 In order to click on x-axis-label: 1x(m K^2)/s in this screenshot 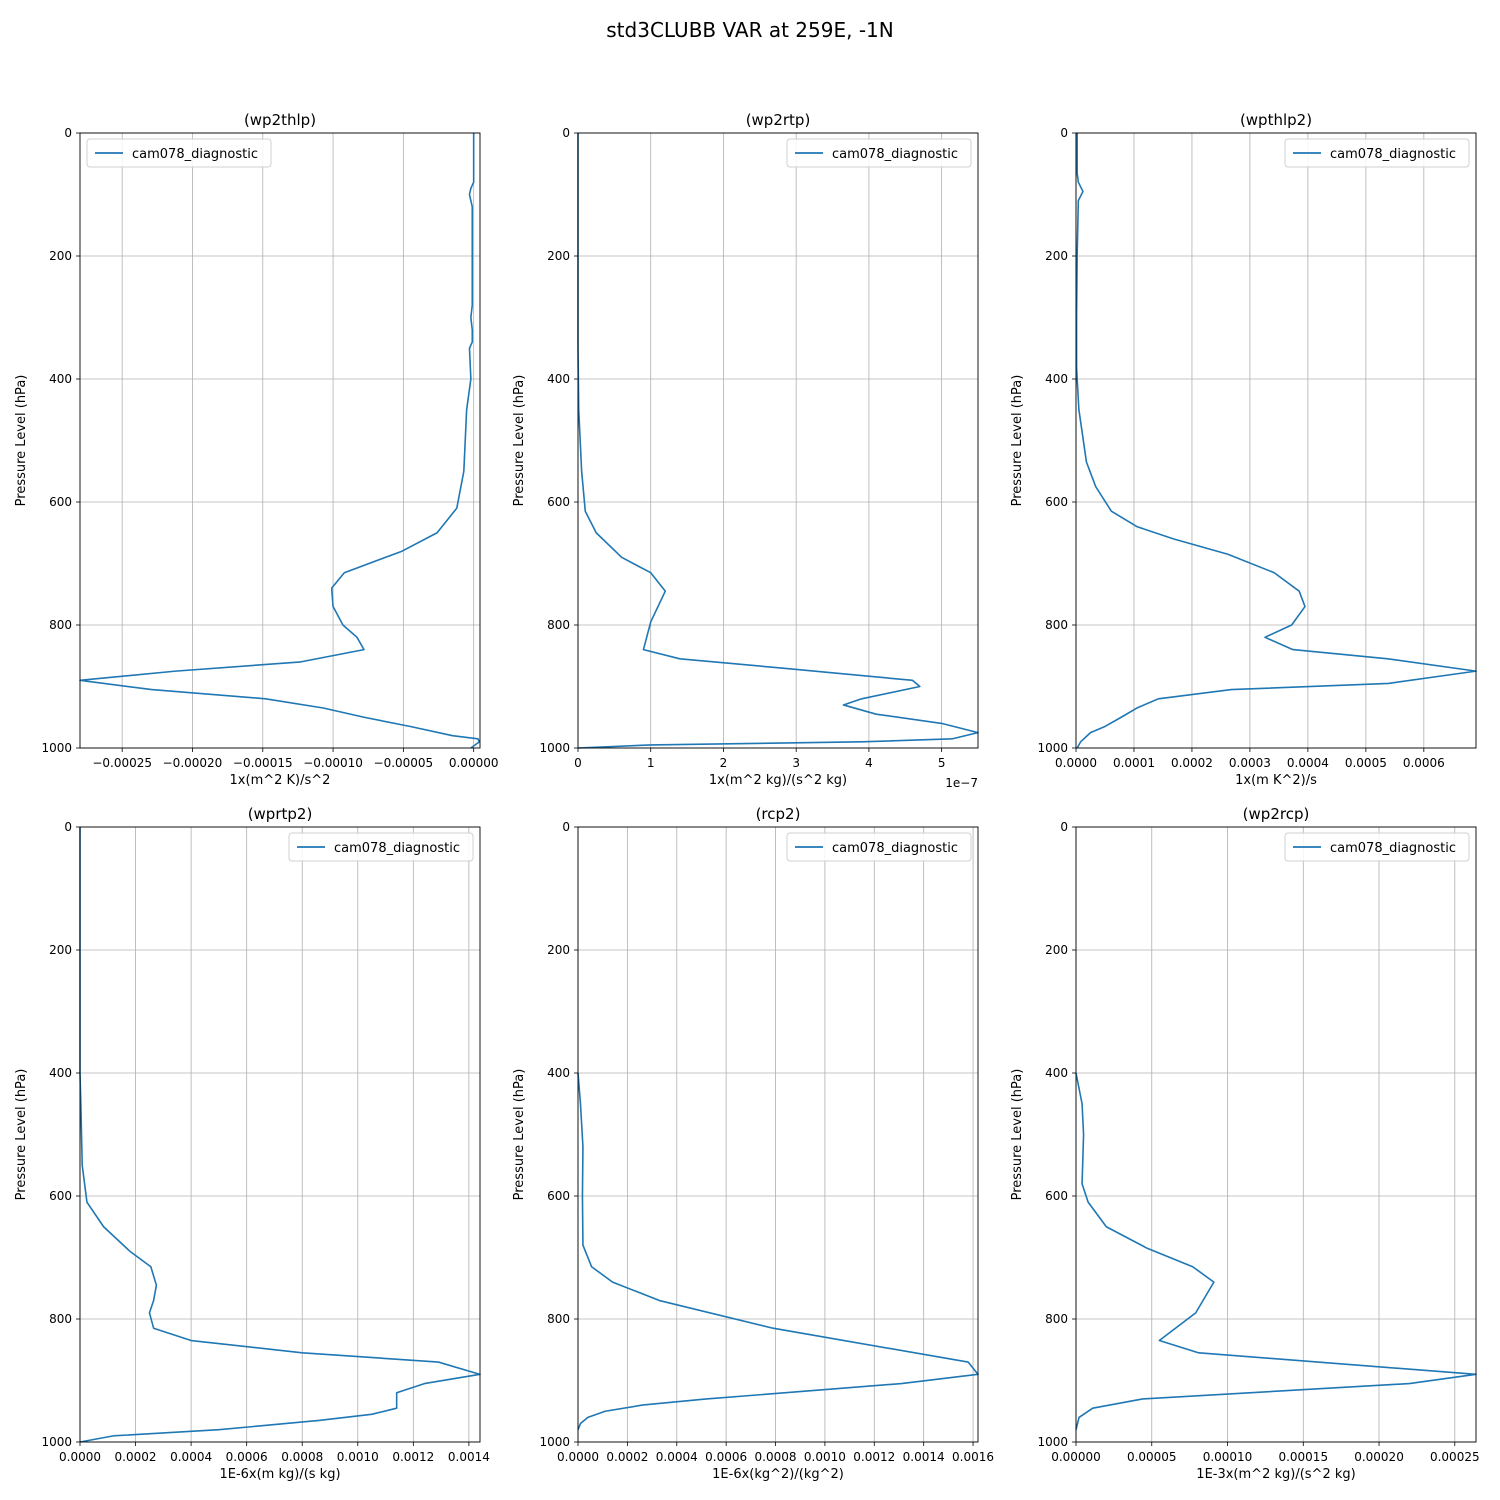, I will do `click(1276, 780)`.